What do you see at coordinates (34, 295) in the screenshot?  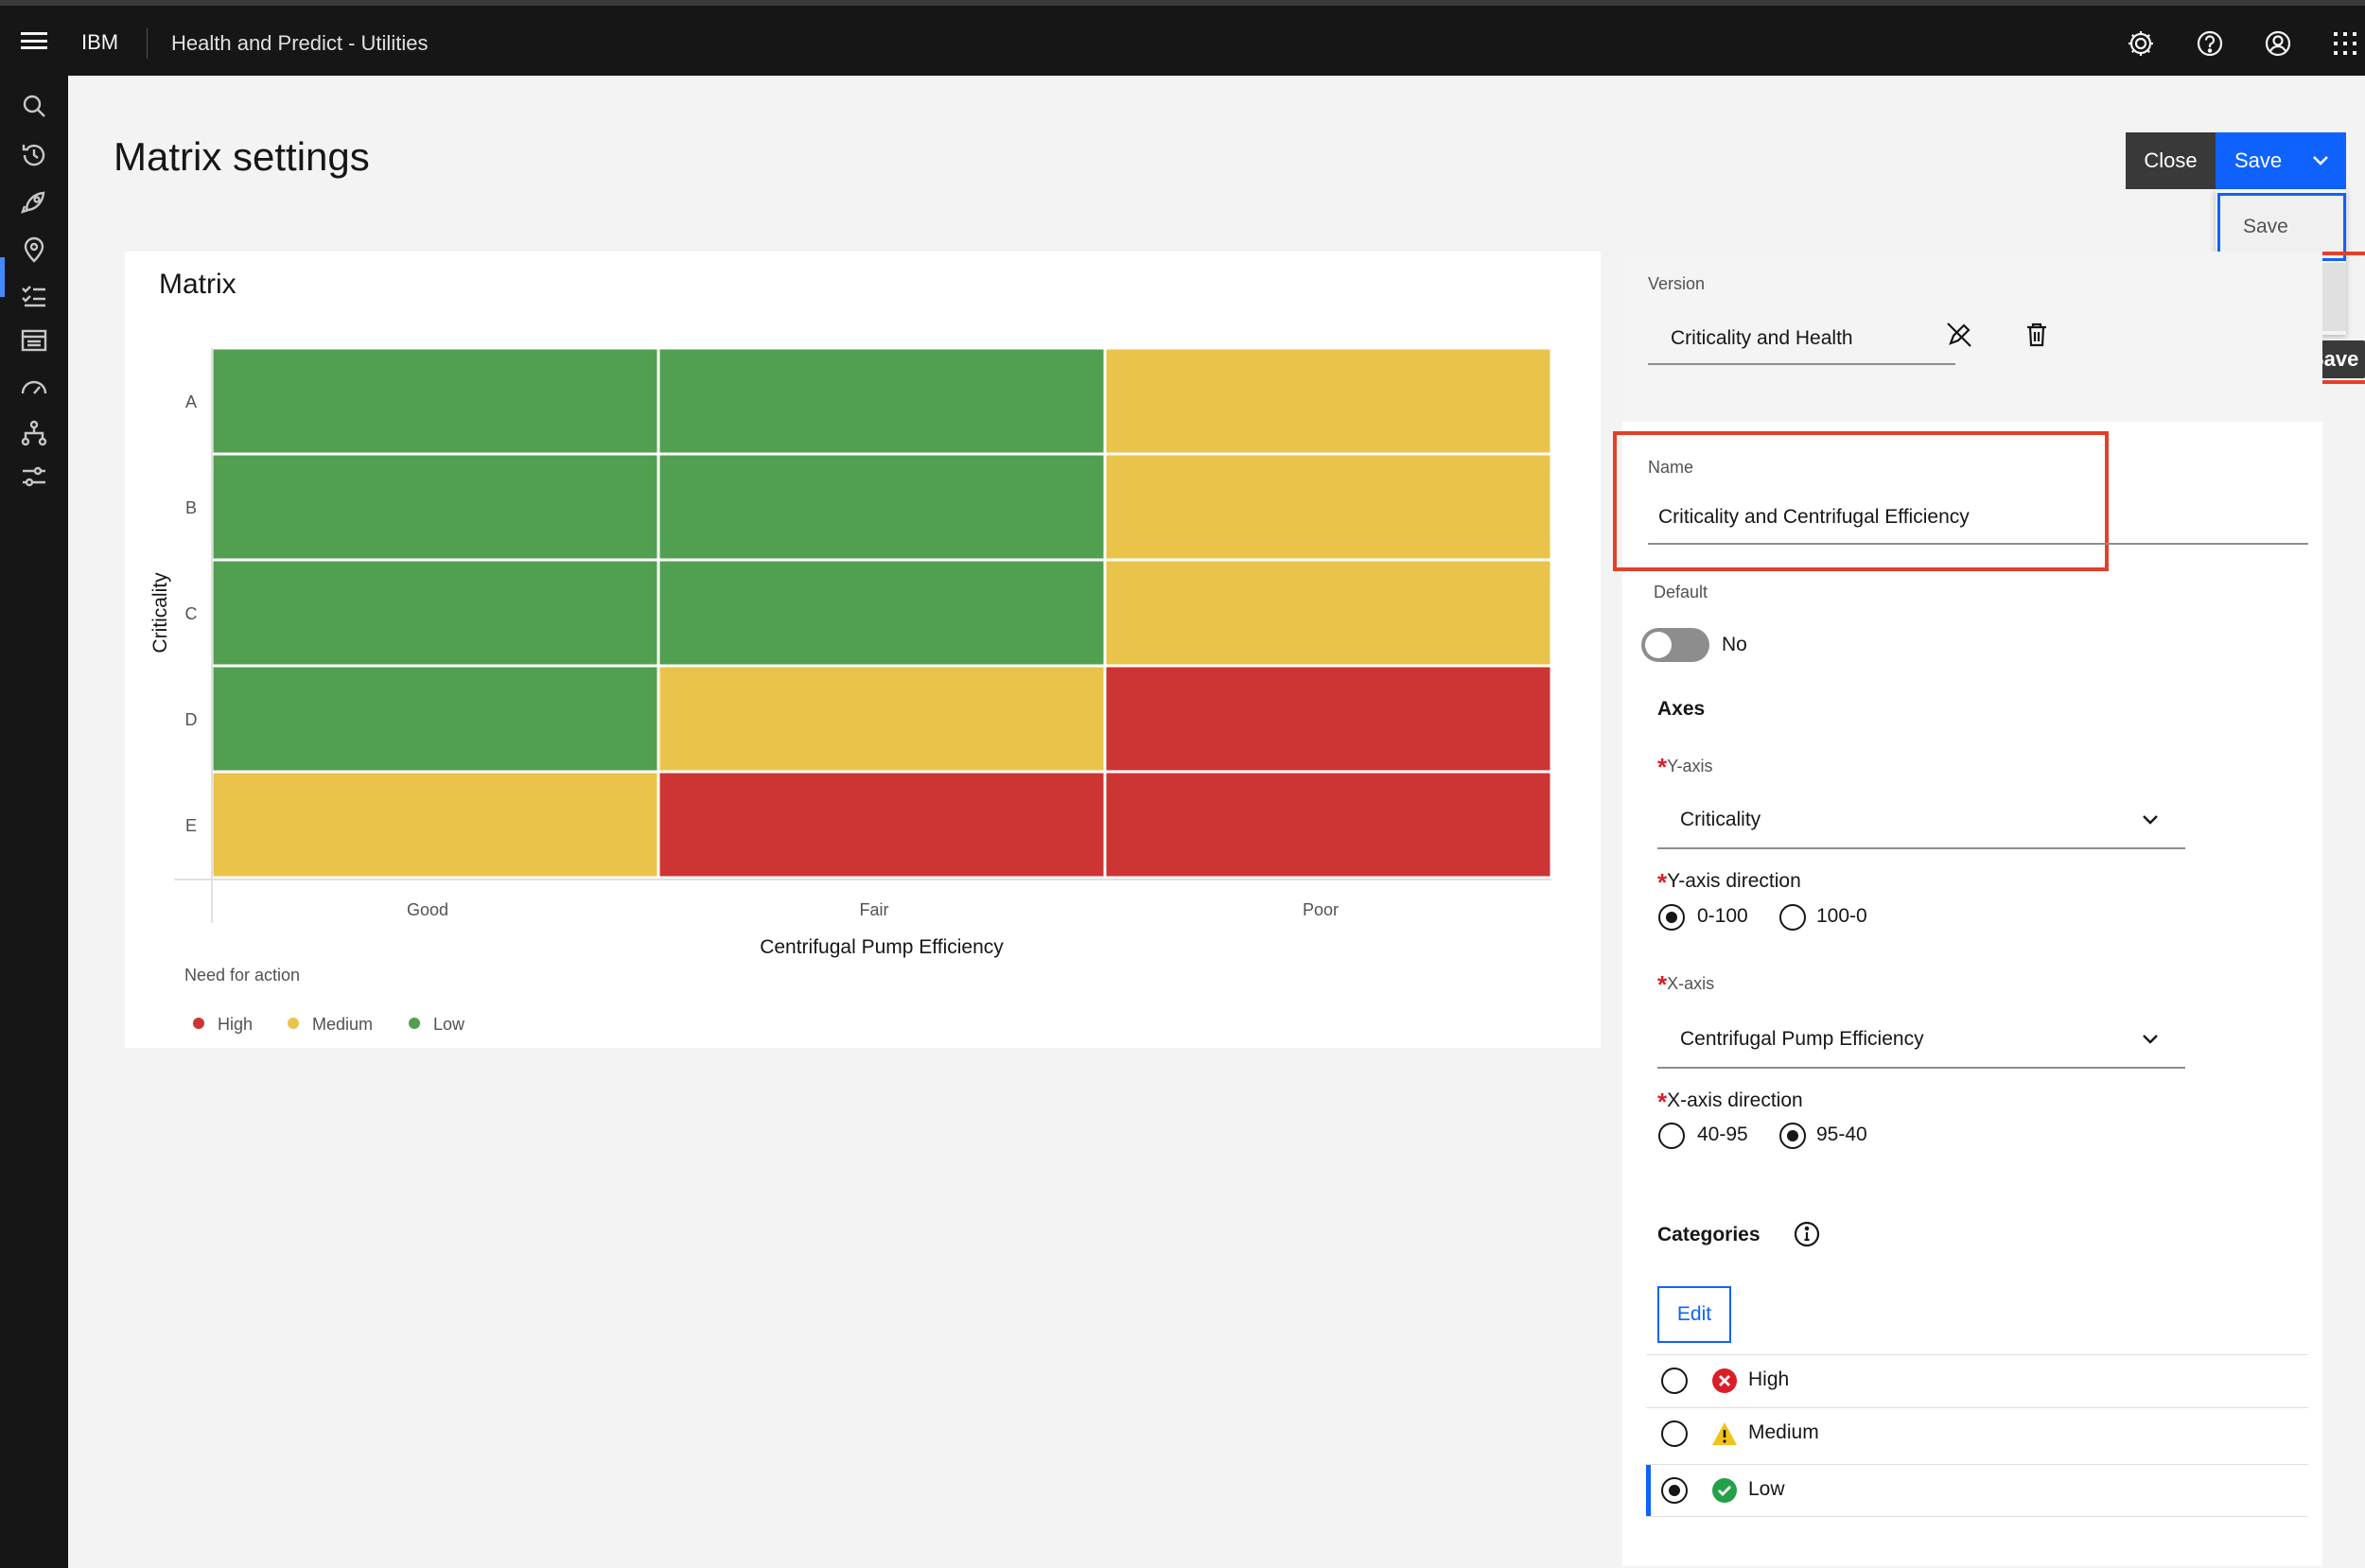 I see `checklist-icon` at bounding box center [34, 295].